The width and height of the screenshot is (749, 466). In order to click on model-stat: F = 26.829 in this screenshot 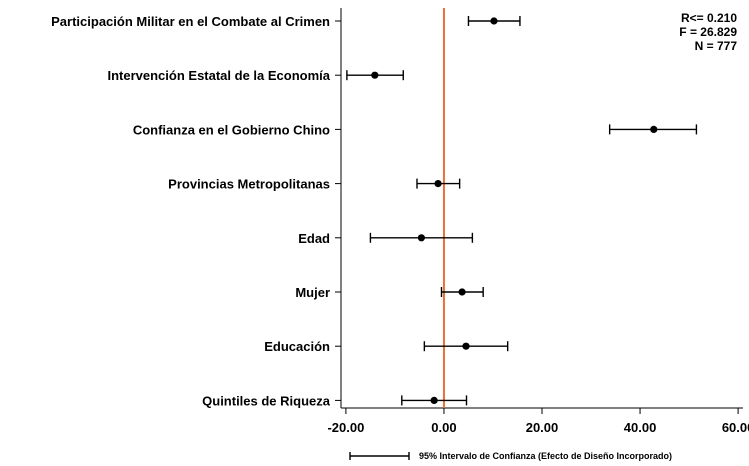, I will do `click(708, 32)`.